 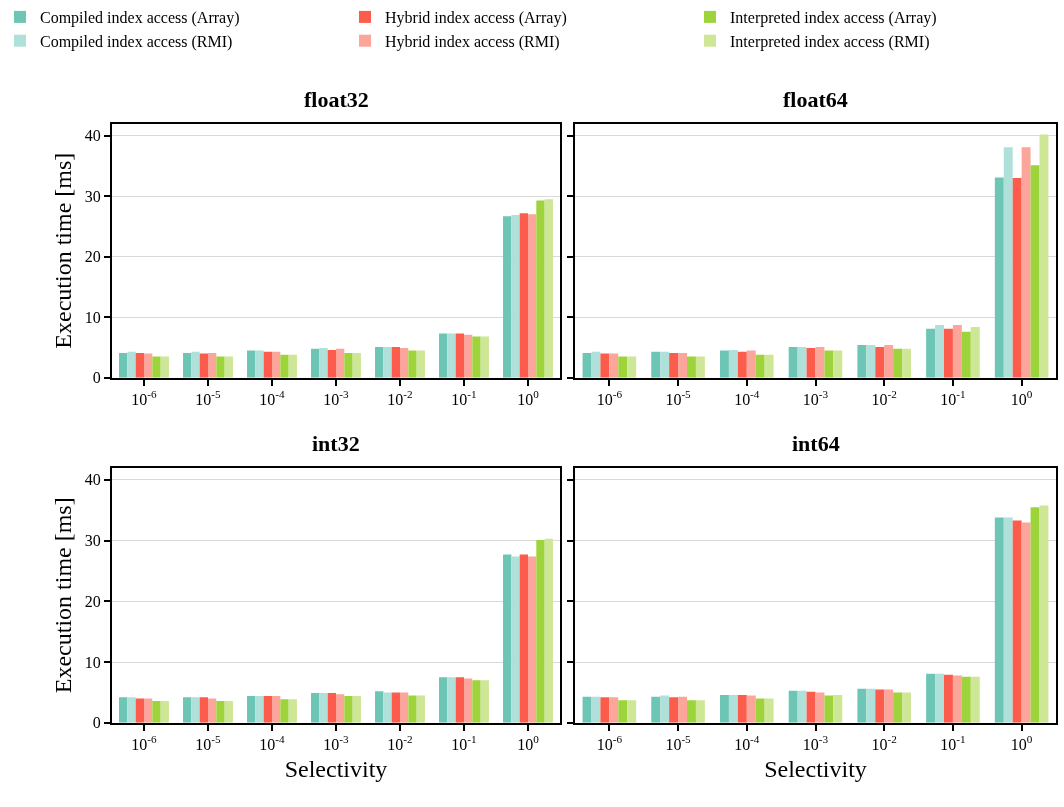 I want to click on legend-label: Compiled index access (RMI), so click(x=136, y=41).